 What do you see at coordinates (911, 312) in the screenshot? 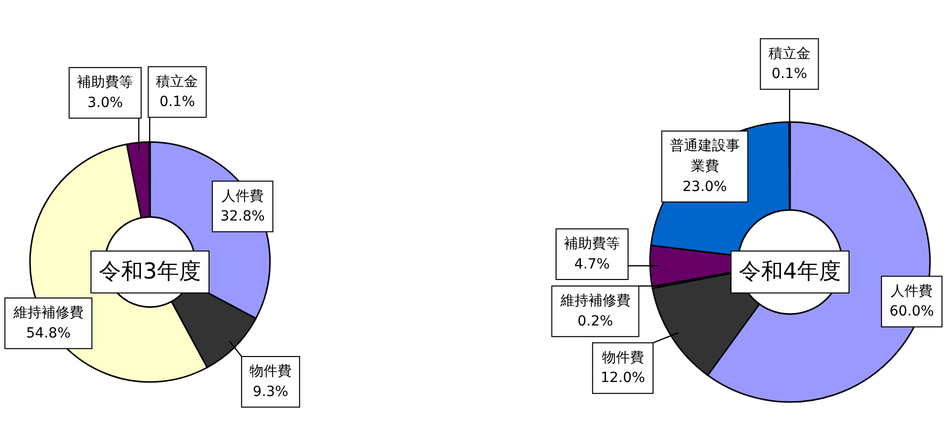
I see `data-label: 60.0%` at bounding box center [911, 312].